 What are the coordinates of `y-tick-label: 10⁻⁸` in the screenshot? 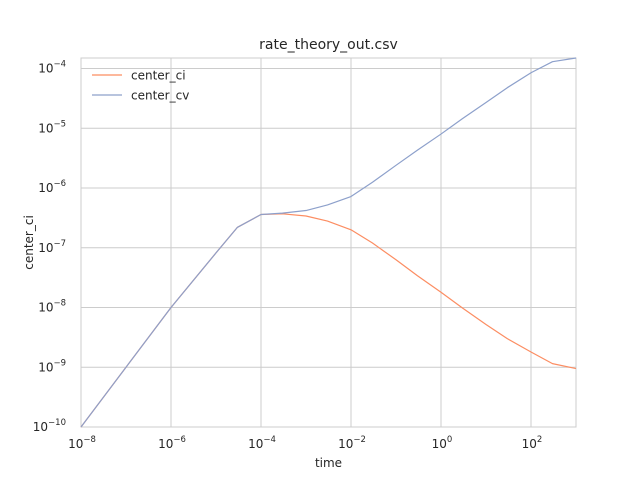 It's located at (52, 307).